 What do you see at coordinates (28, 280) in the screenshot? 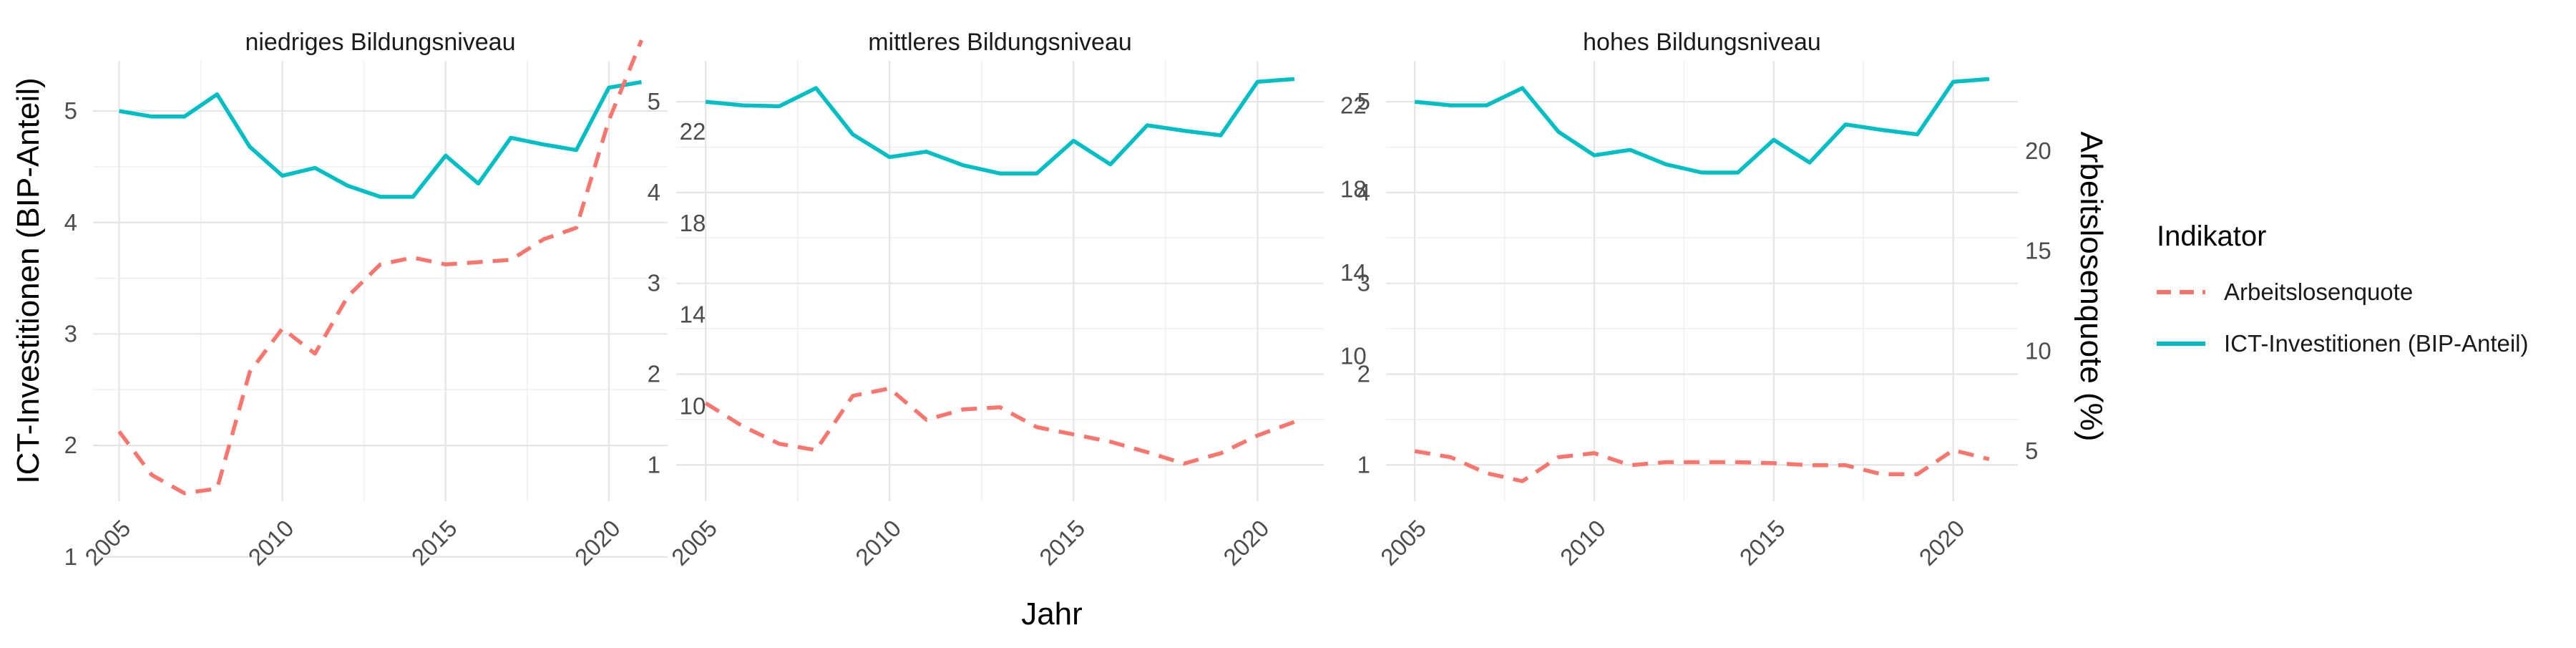
I see `y-axis-title-left: ICT-Investitionen (BIP-Anteil)` at bounding box center [28, 280].